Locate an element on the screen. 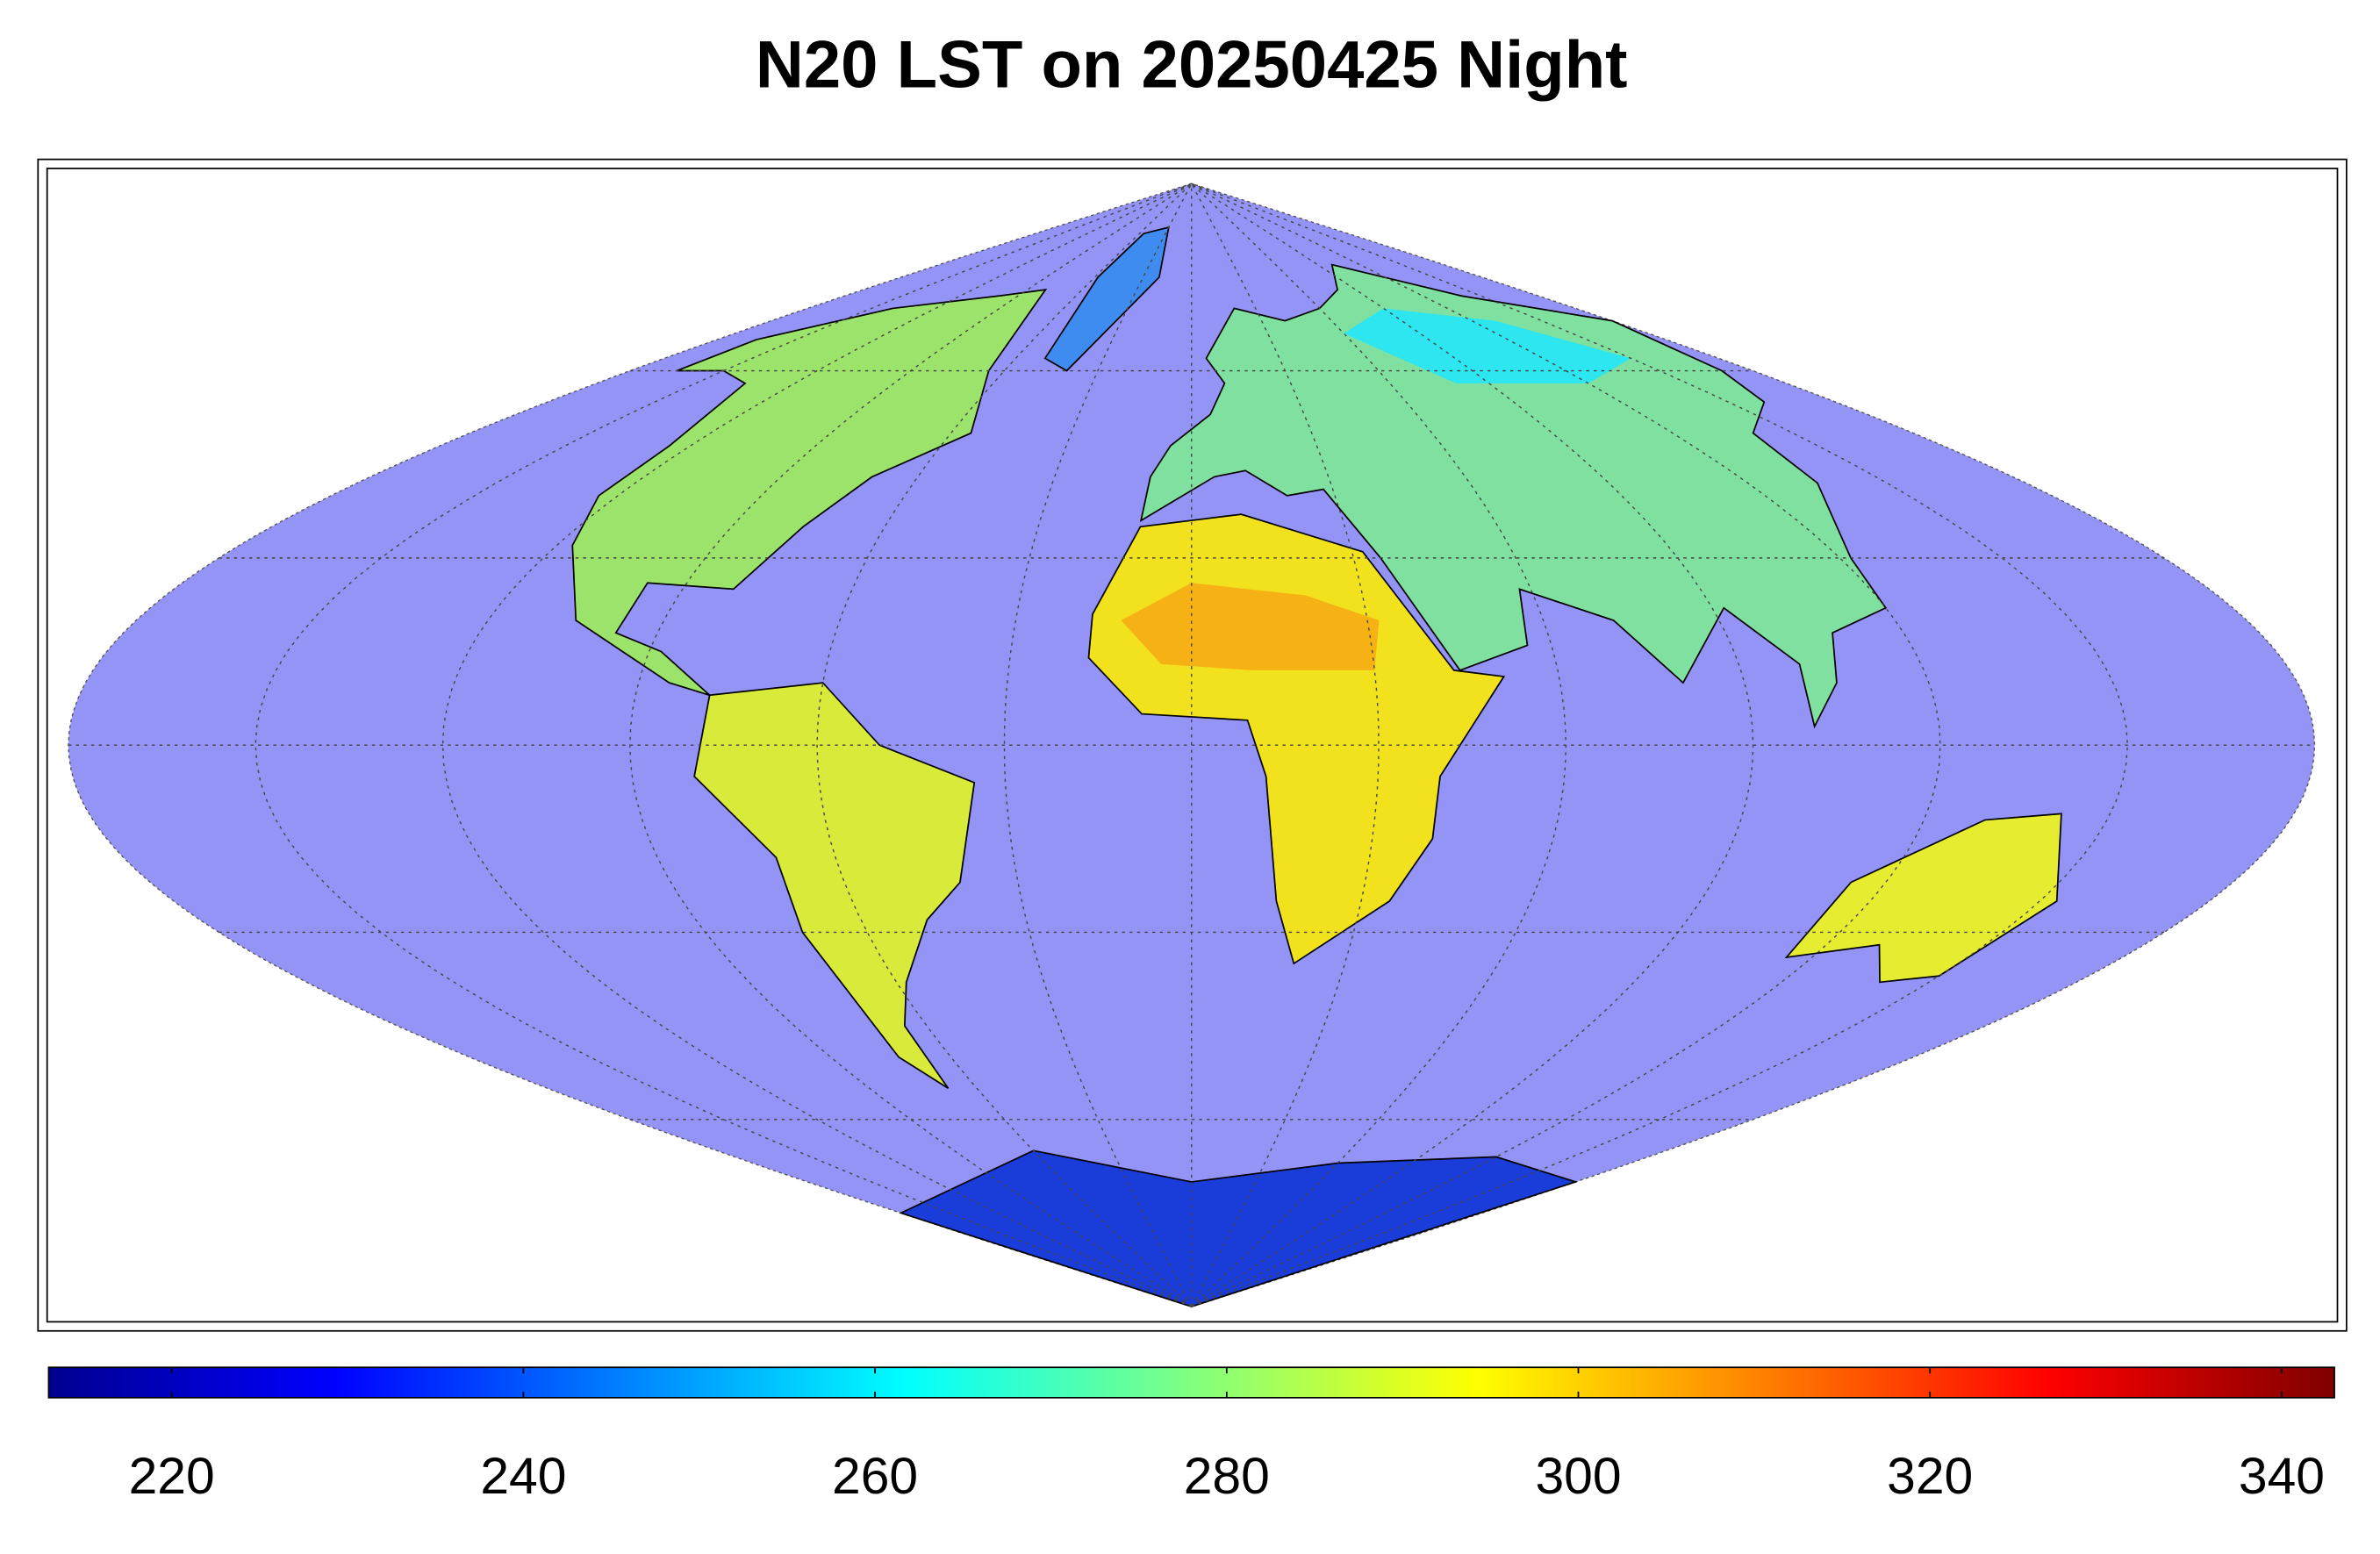 The height and width of the screenshot is (1554, 2380). south-america is located at coordinates (834, 885).